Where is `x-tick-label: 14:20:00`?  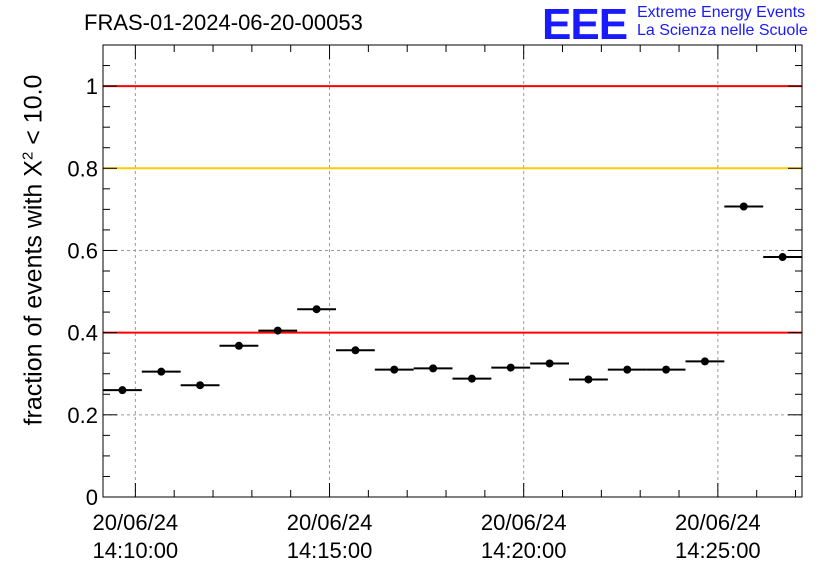
x-tick-label: 14:20:00 is located at coordinates (524, 550).